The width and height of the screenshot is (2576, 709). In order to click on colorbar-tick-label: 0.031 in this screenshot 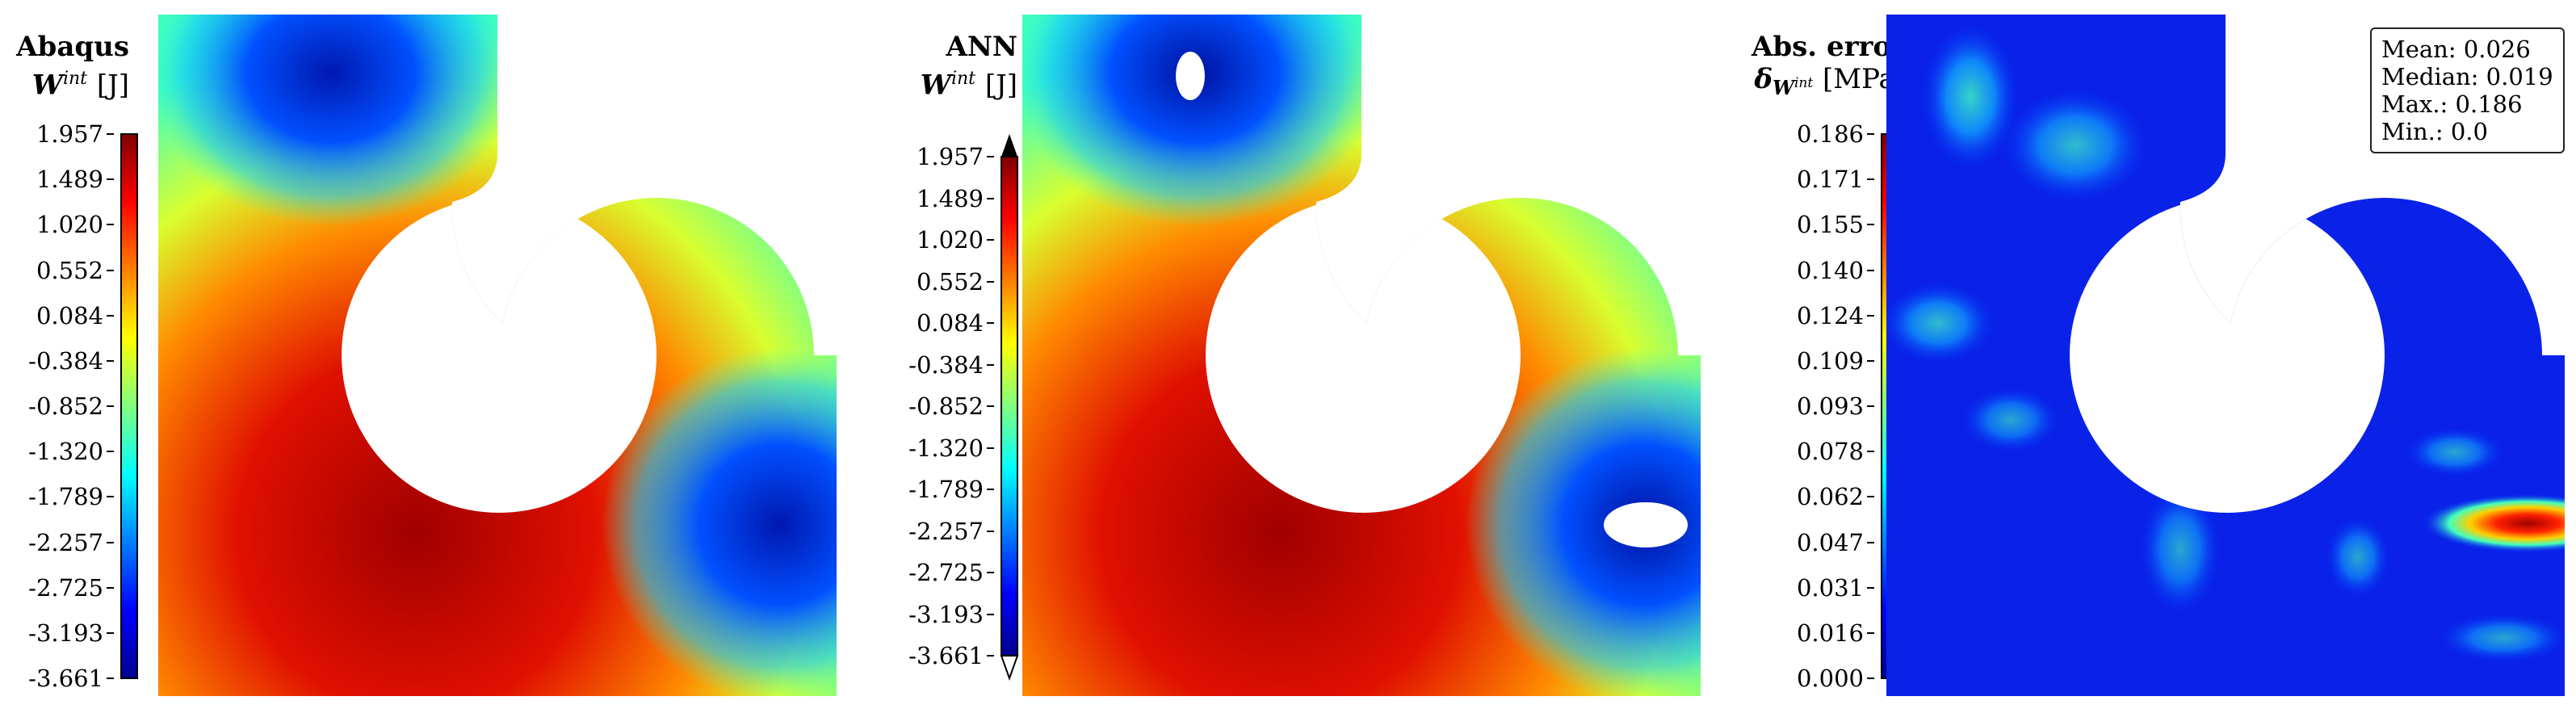, I will do `click(1830, 587)`.